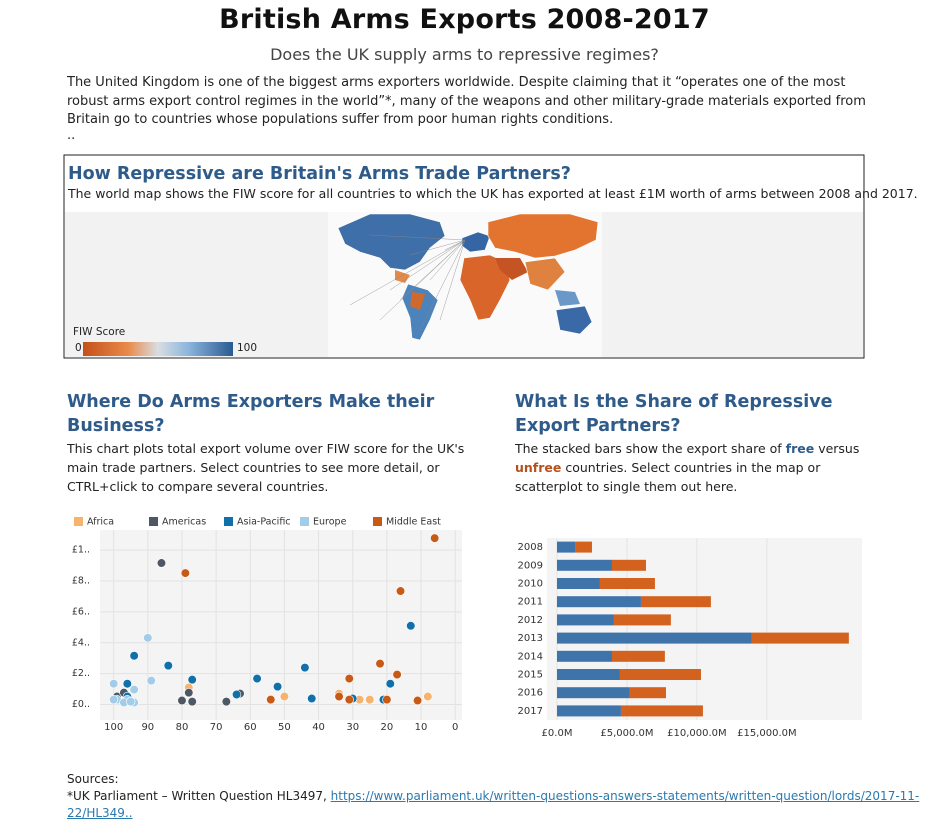 The image size is (929, 822). I want to click on y-tick-label: £8.., so click(81, 580).